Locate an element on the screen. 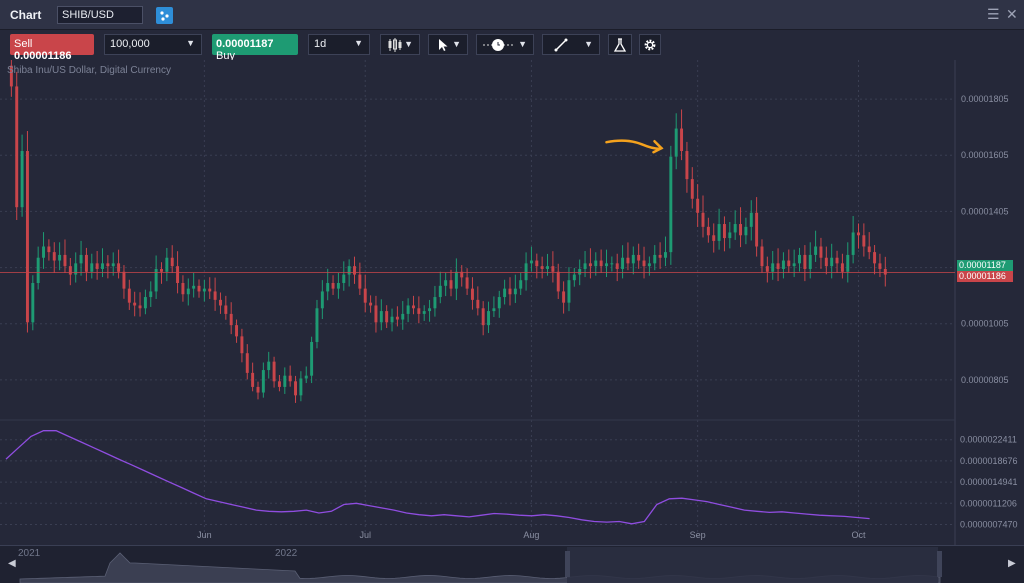 The width and height of the screenshot is (1024, 583). navigator-window is located at coordinates (752, 565).